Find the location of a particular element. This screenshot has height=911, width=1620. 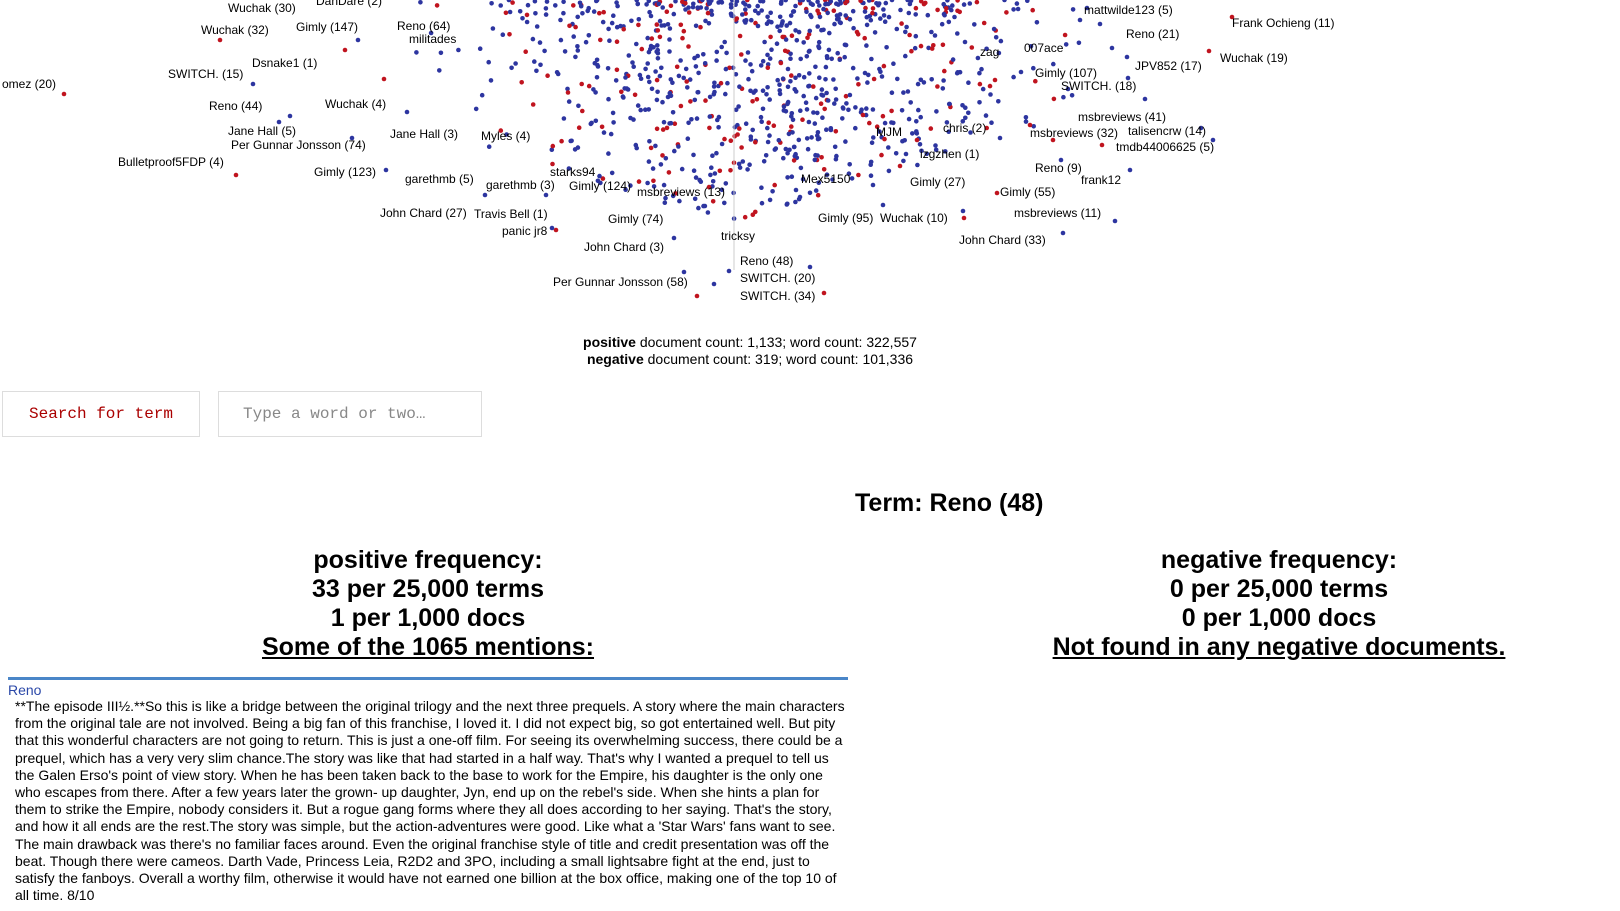

point-label: Gimly (55) is located at coordinates (1027, 192).